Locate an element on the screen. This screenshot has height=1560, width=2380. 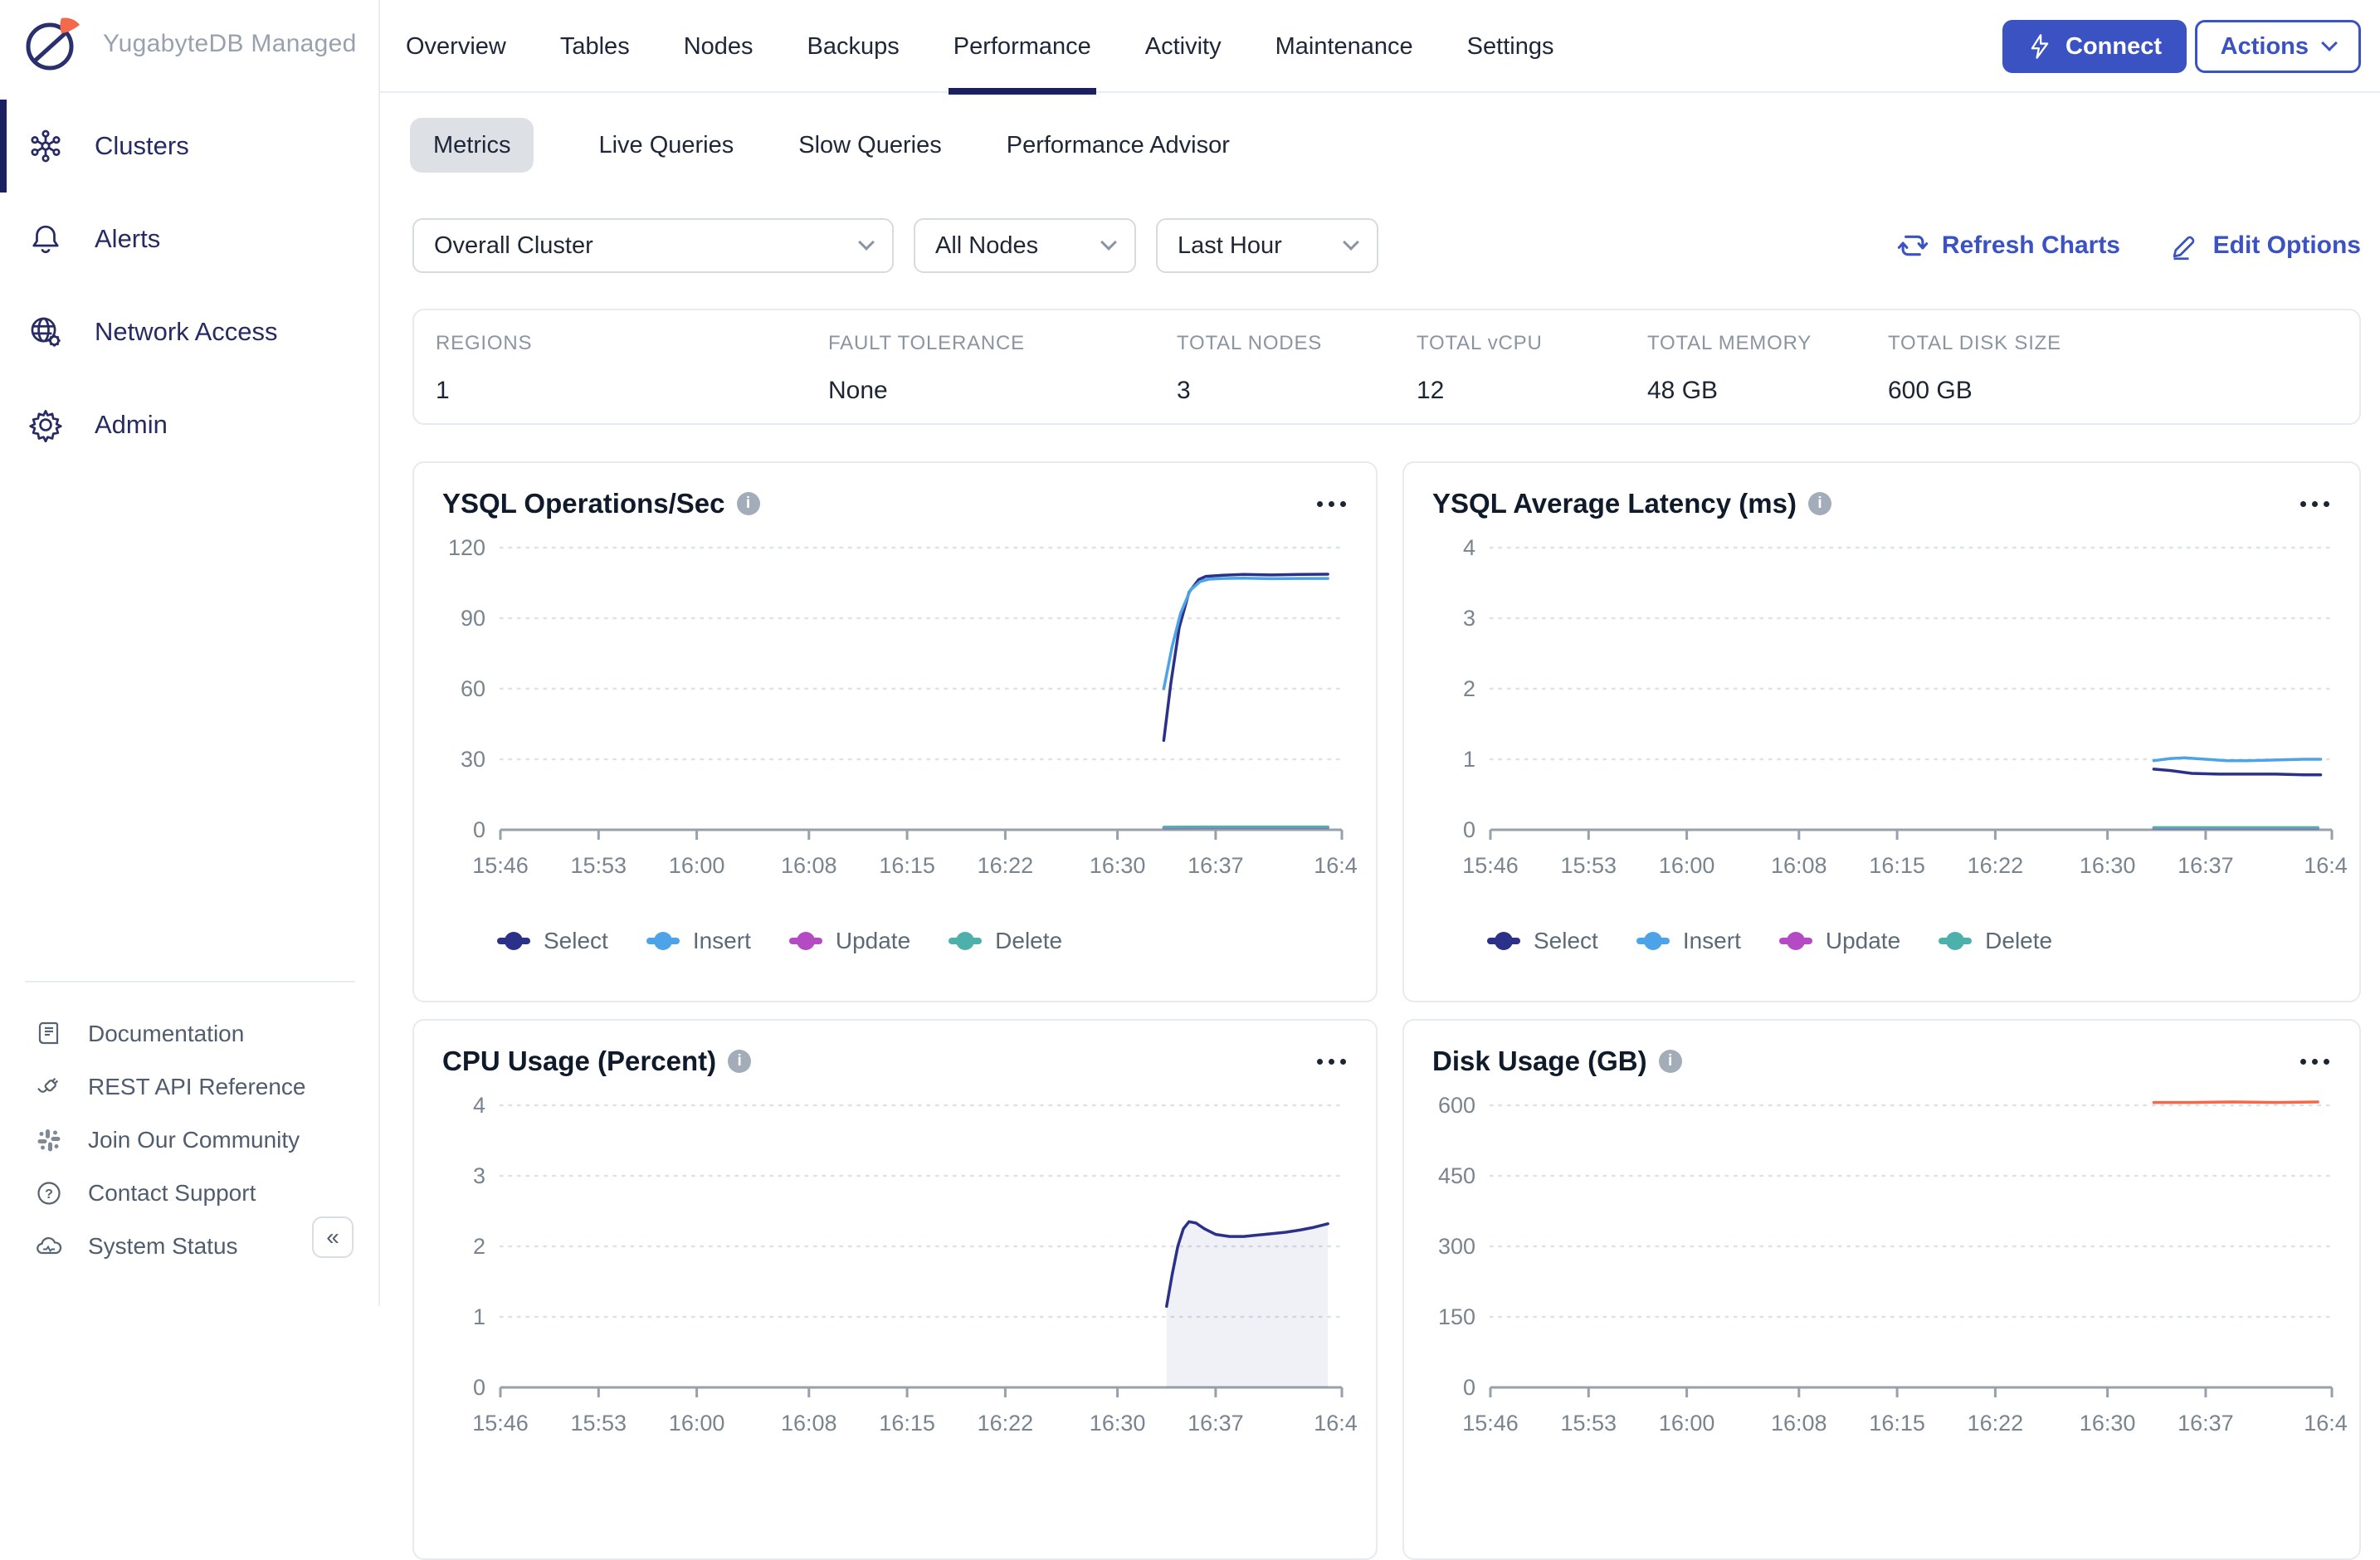
tab-maintenance: Maintenance is located at coordinates (1344, 46).